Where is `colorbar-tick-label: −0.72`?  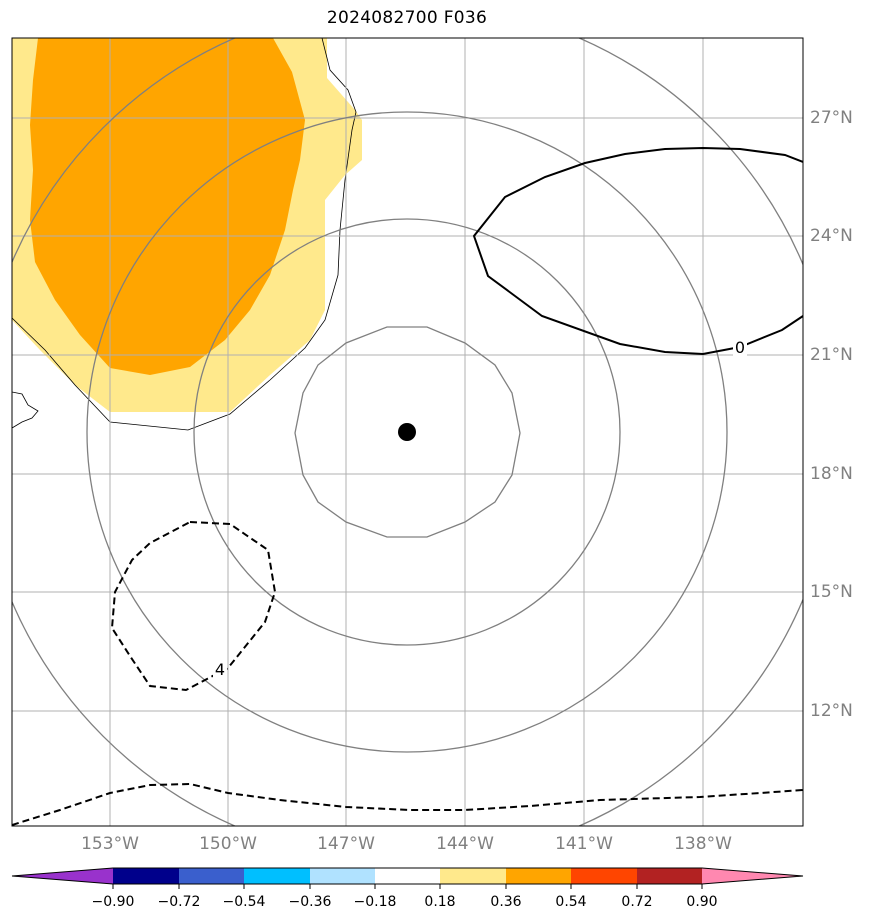
colorbar-tick-label: −0.72 is located at coordinates (179, 902).